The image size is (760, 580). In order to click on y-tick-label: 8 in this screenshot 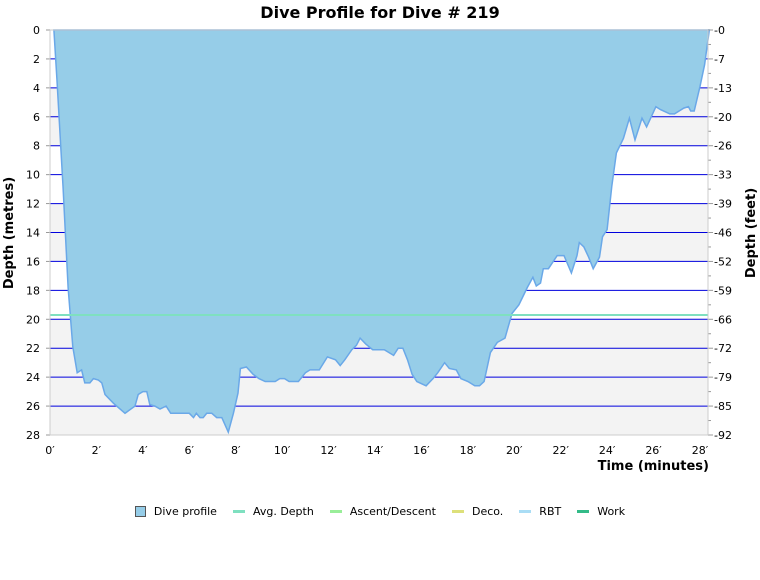, I will do `click(36, 146)`.